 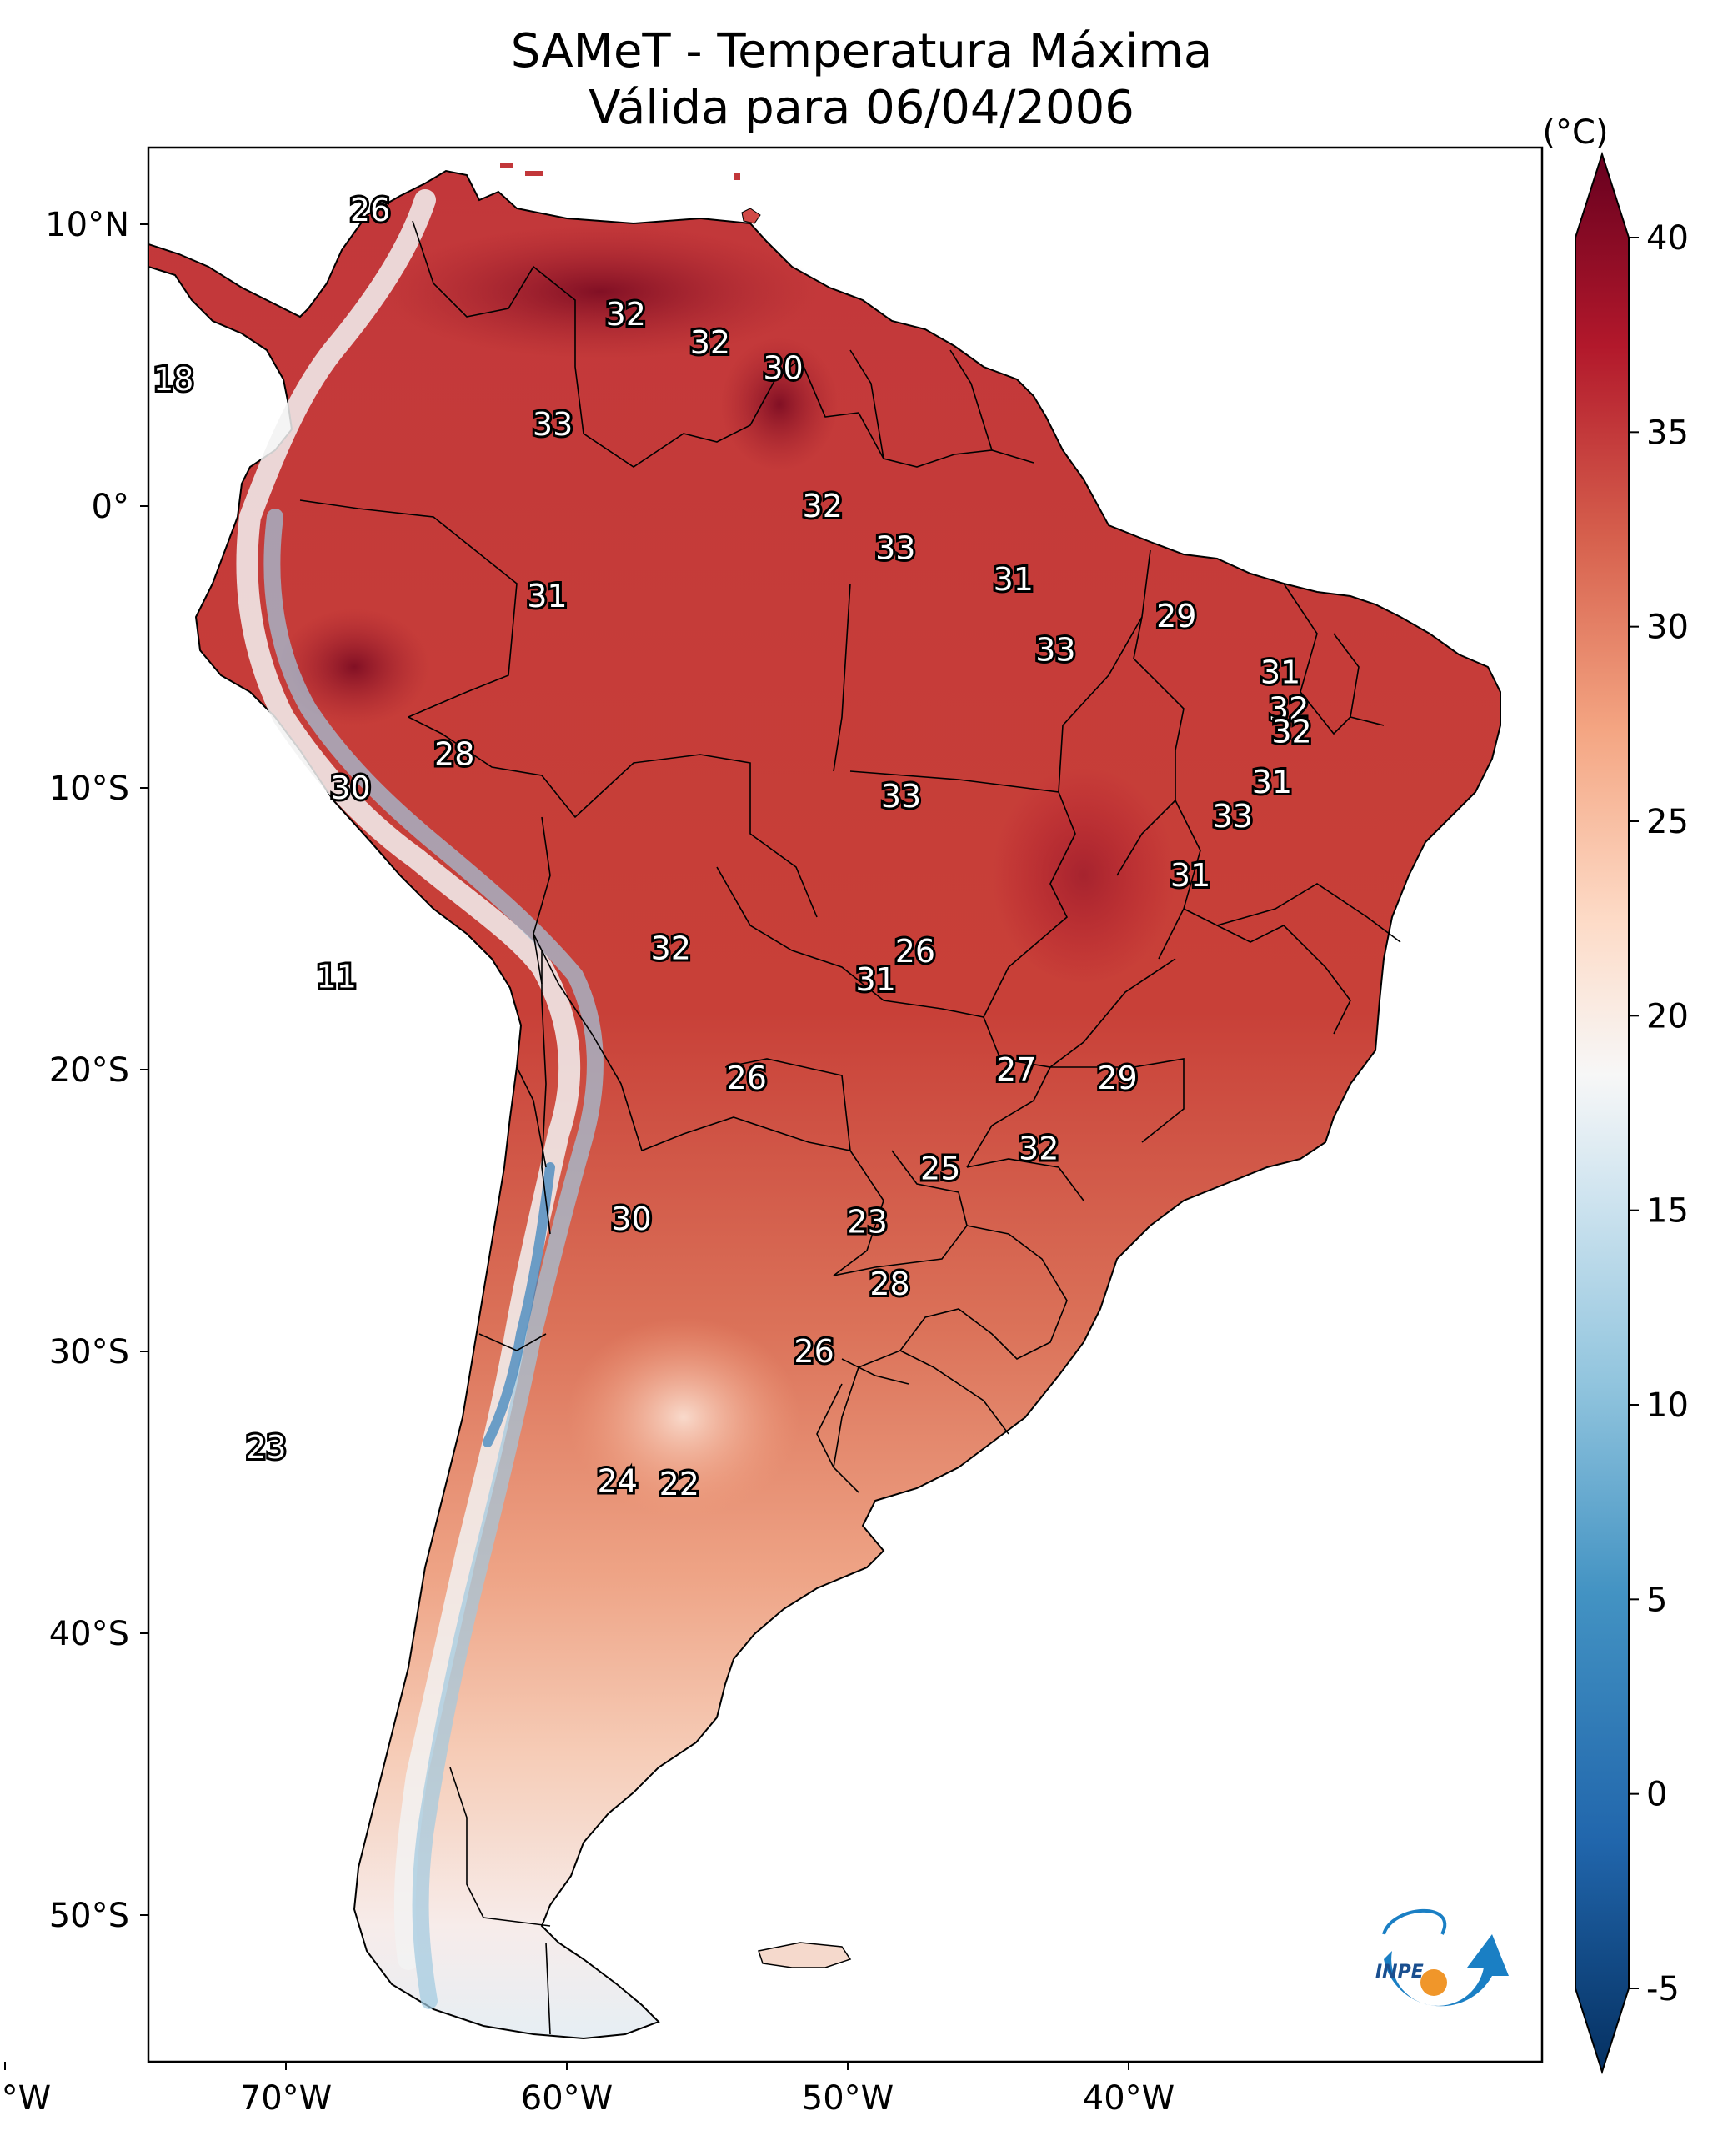 I want to click on lat-tick-label: 10°S, so click(x=89, y=789).